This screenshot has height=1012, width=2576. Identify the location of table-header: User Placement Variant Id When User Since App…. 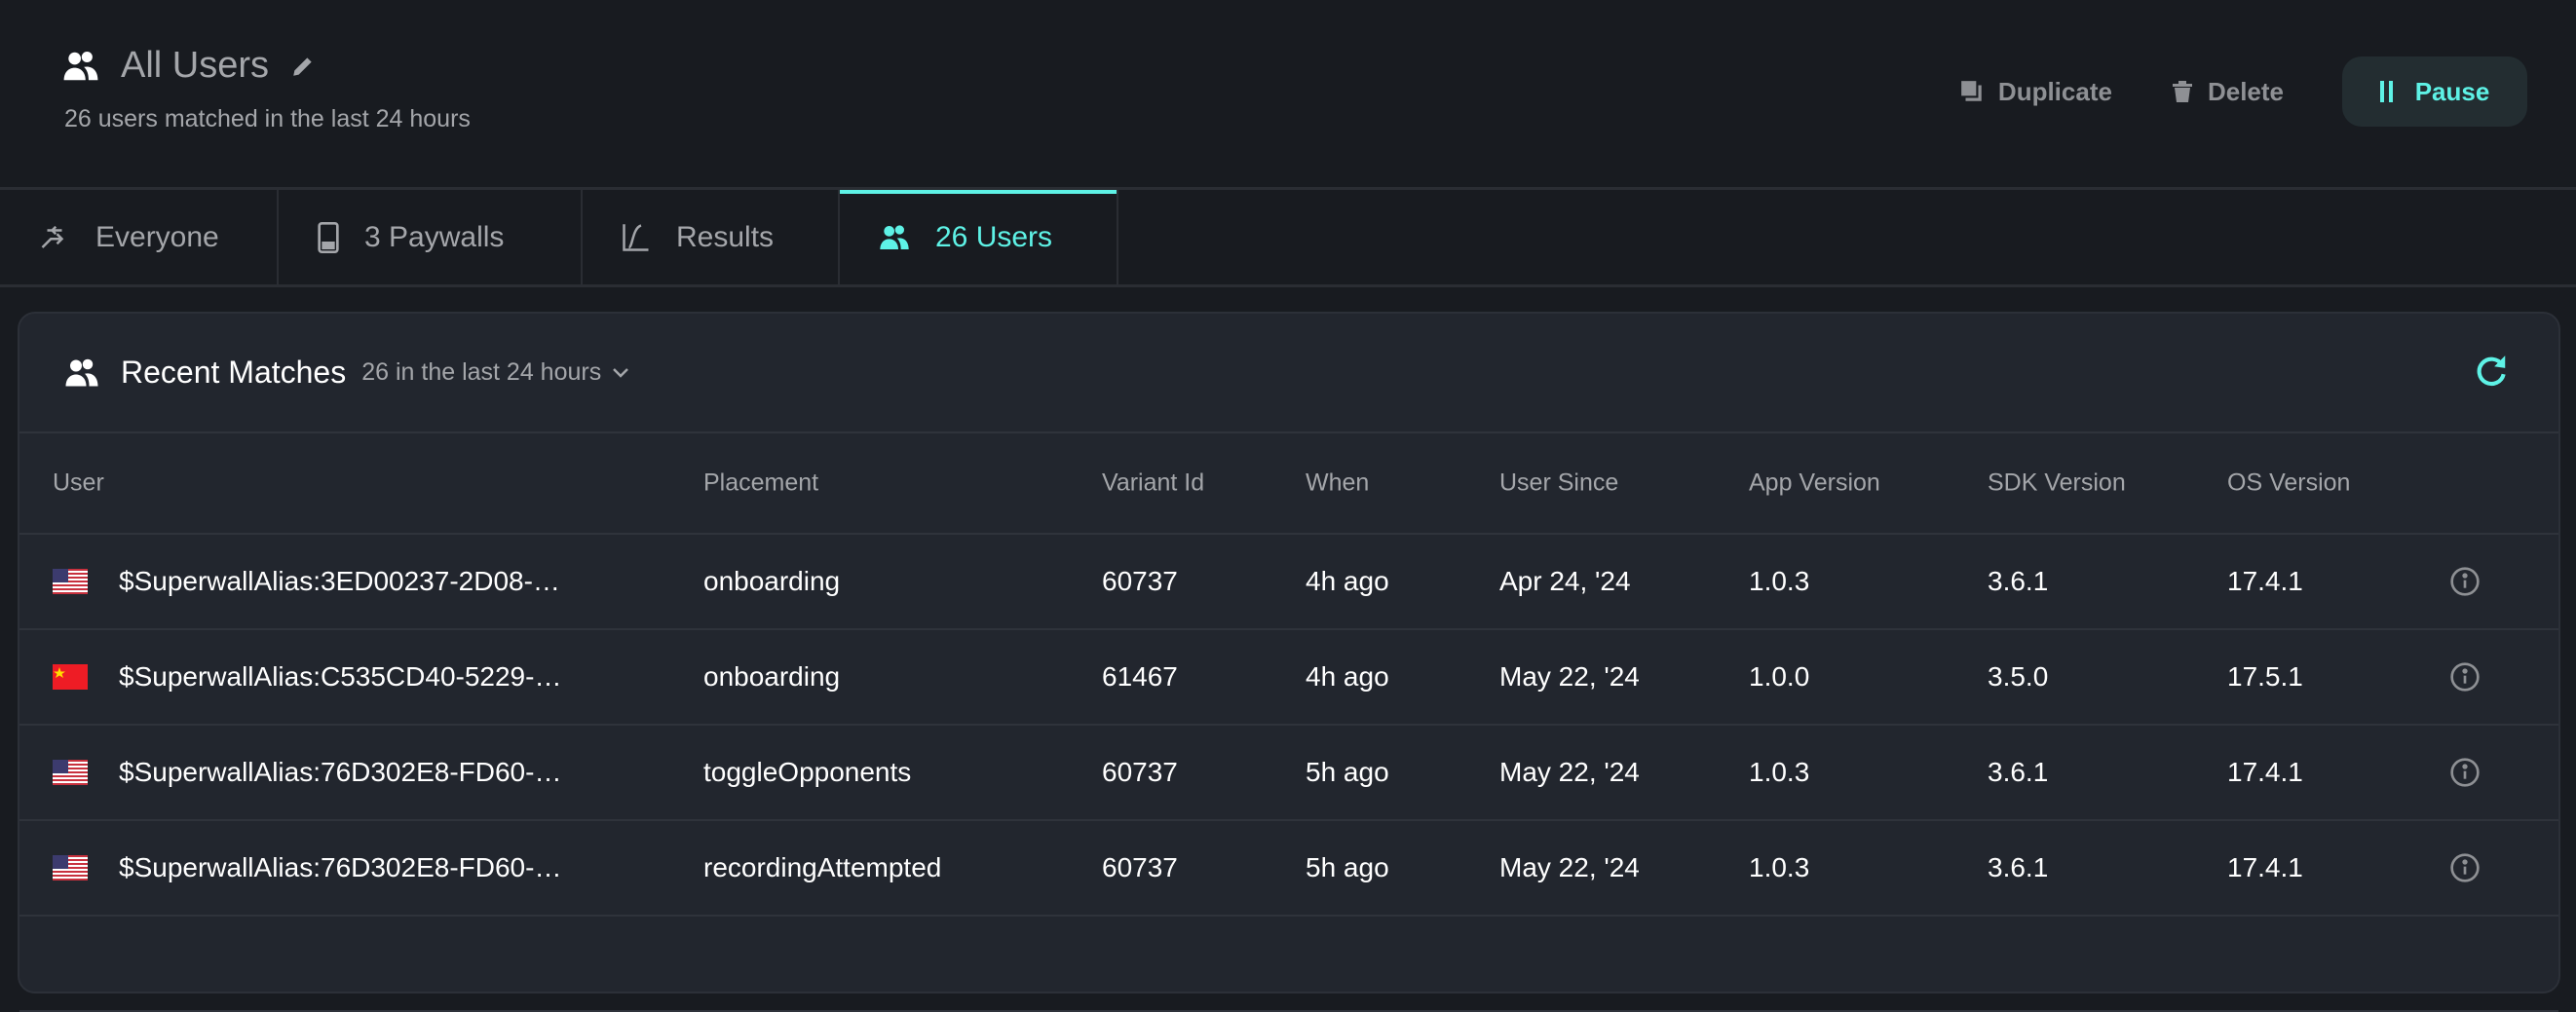
(1288, 484).